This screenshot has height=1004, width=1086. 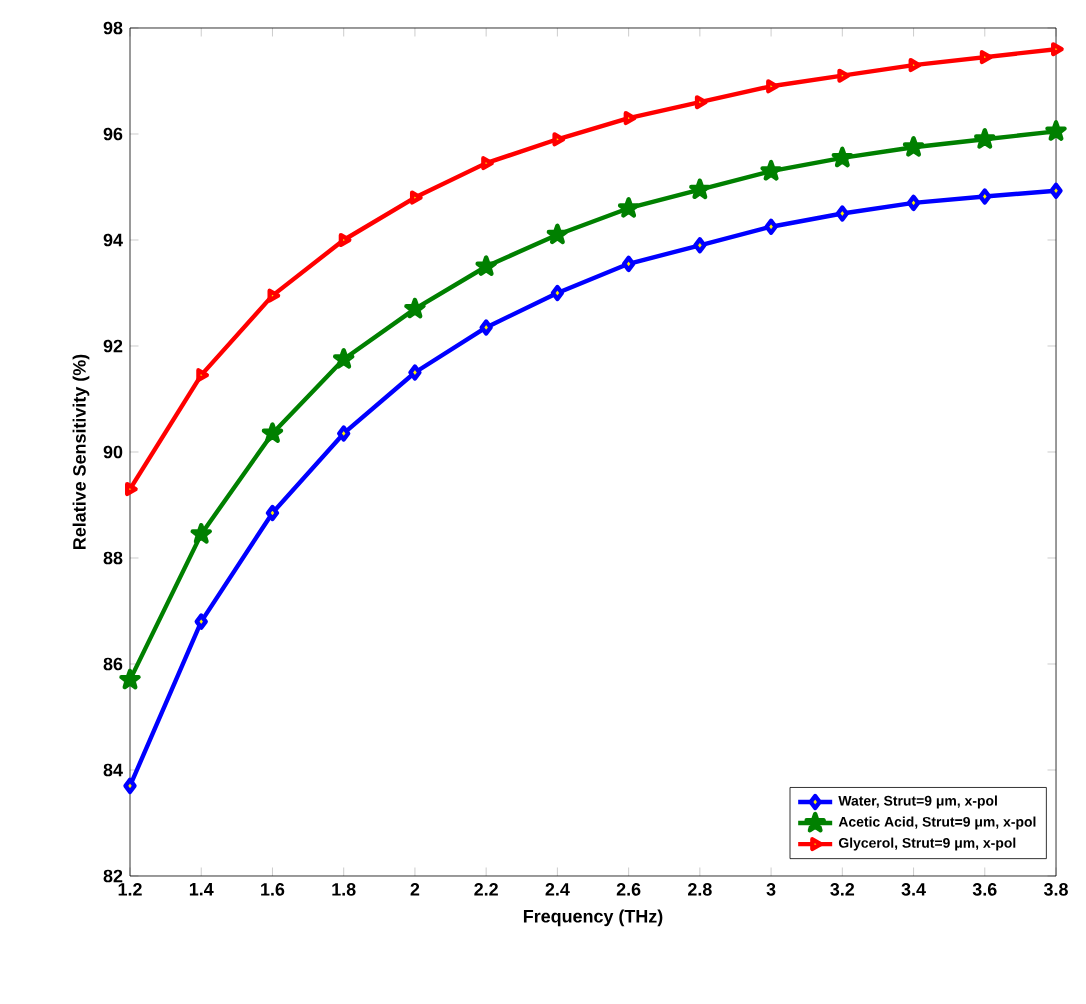 What do you see at coordinates (486, 889) in the screenshot?
I see `x-tick-label: 2.2` at bounding box center [486, 889].